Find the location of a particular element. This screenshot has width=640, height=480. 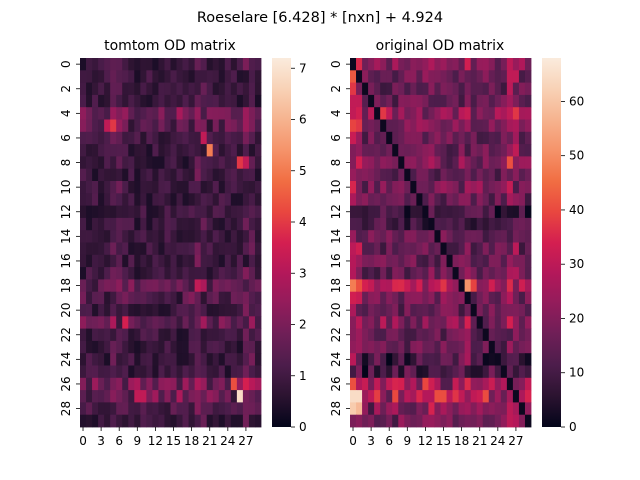

y-tick-label: 28 is located at coordinates (336, 408).